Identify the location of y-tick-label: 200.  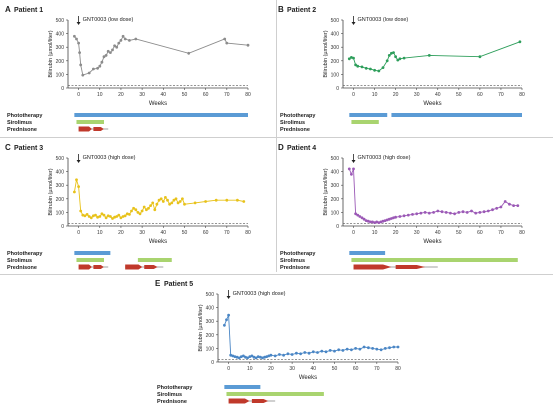
(60, 62).